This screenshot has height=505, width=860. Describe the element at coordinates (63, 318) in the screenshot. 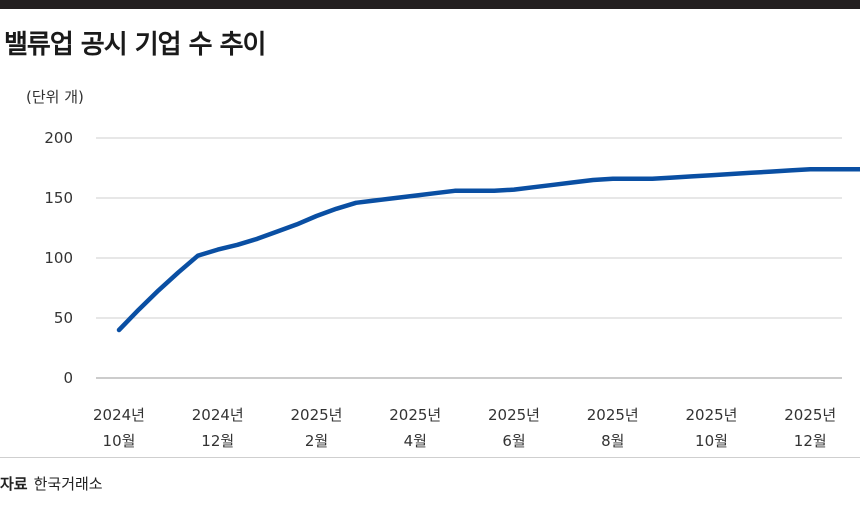

I see `y-tick-label: 50` at that location.